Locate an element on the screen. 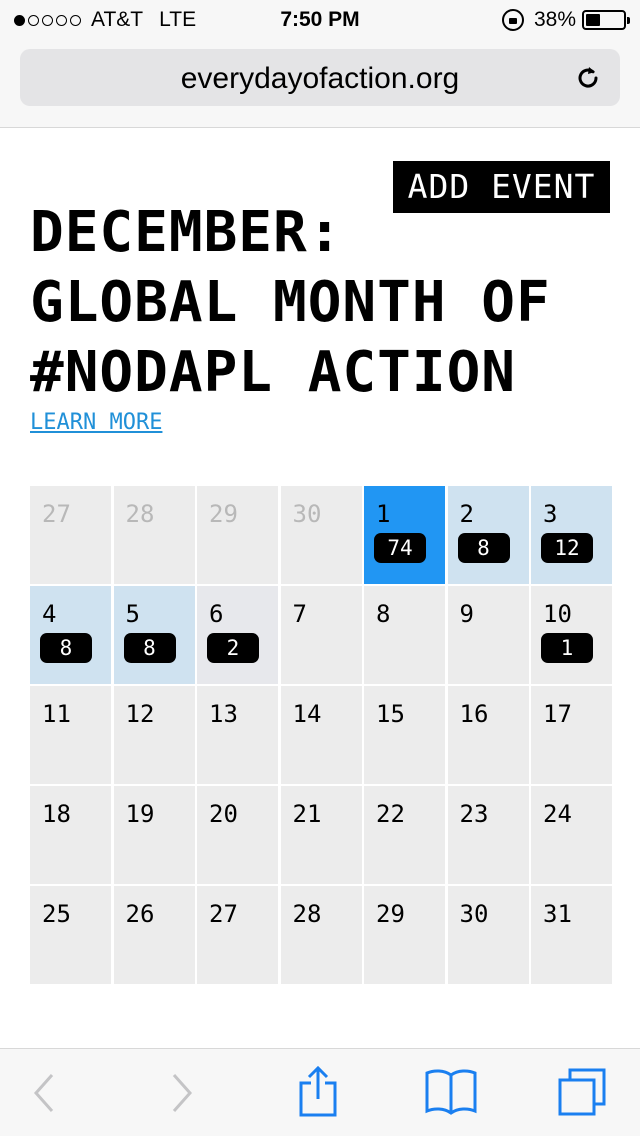 This screenshot has width=640, height=1136. day-number: 16 is located at coordinates (474, 714).